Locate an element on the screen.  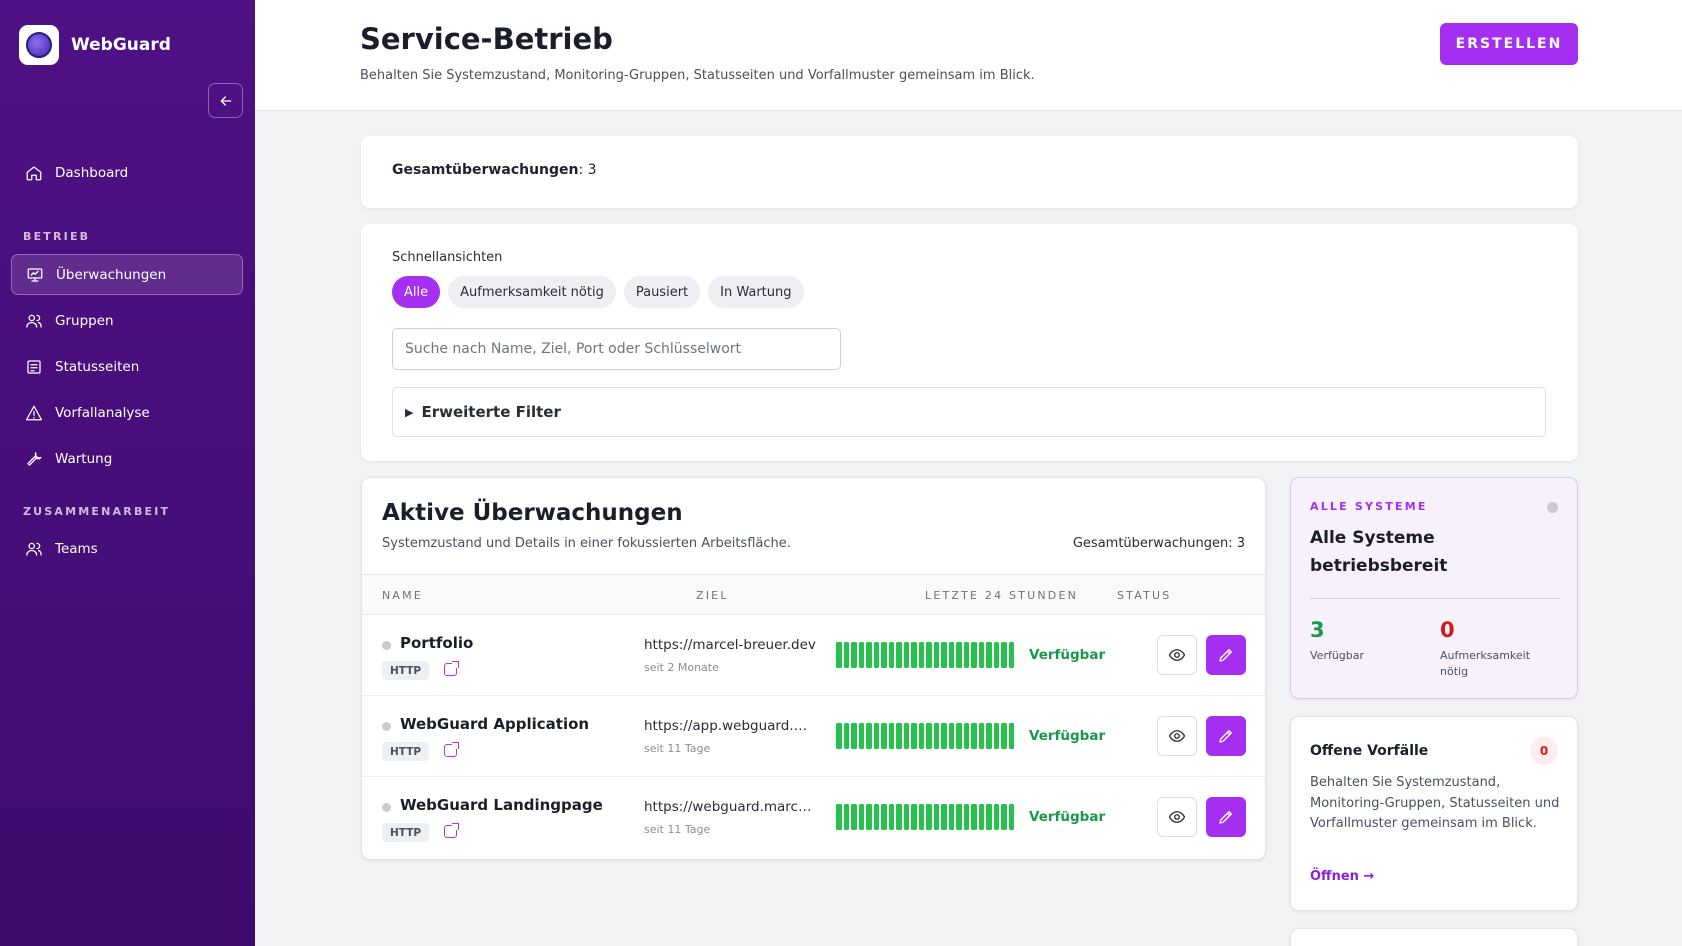
home-icon is located at coordinates (34, 172).